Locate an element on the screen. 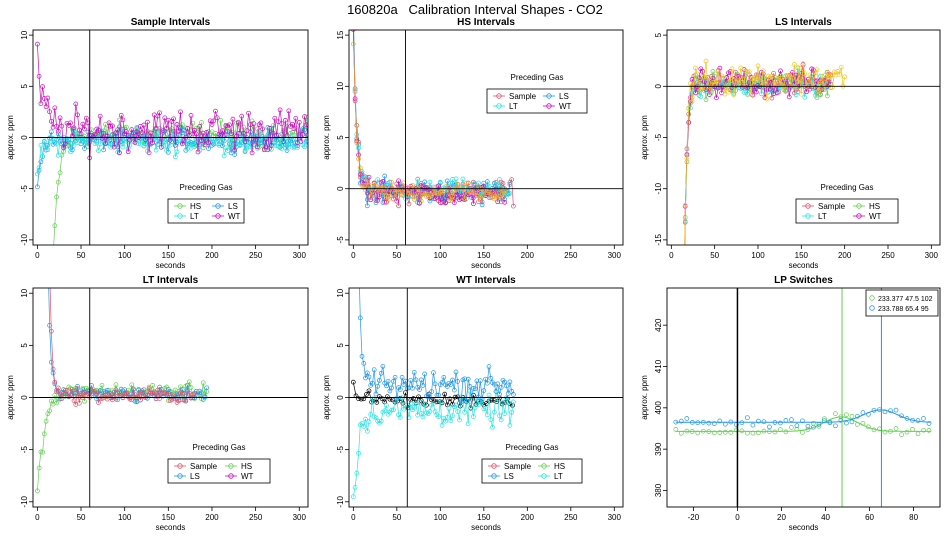 The height and width of the screenshot is (550, 950). y-tick-label: 15 is located at coordinates (340, 34).